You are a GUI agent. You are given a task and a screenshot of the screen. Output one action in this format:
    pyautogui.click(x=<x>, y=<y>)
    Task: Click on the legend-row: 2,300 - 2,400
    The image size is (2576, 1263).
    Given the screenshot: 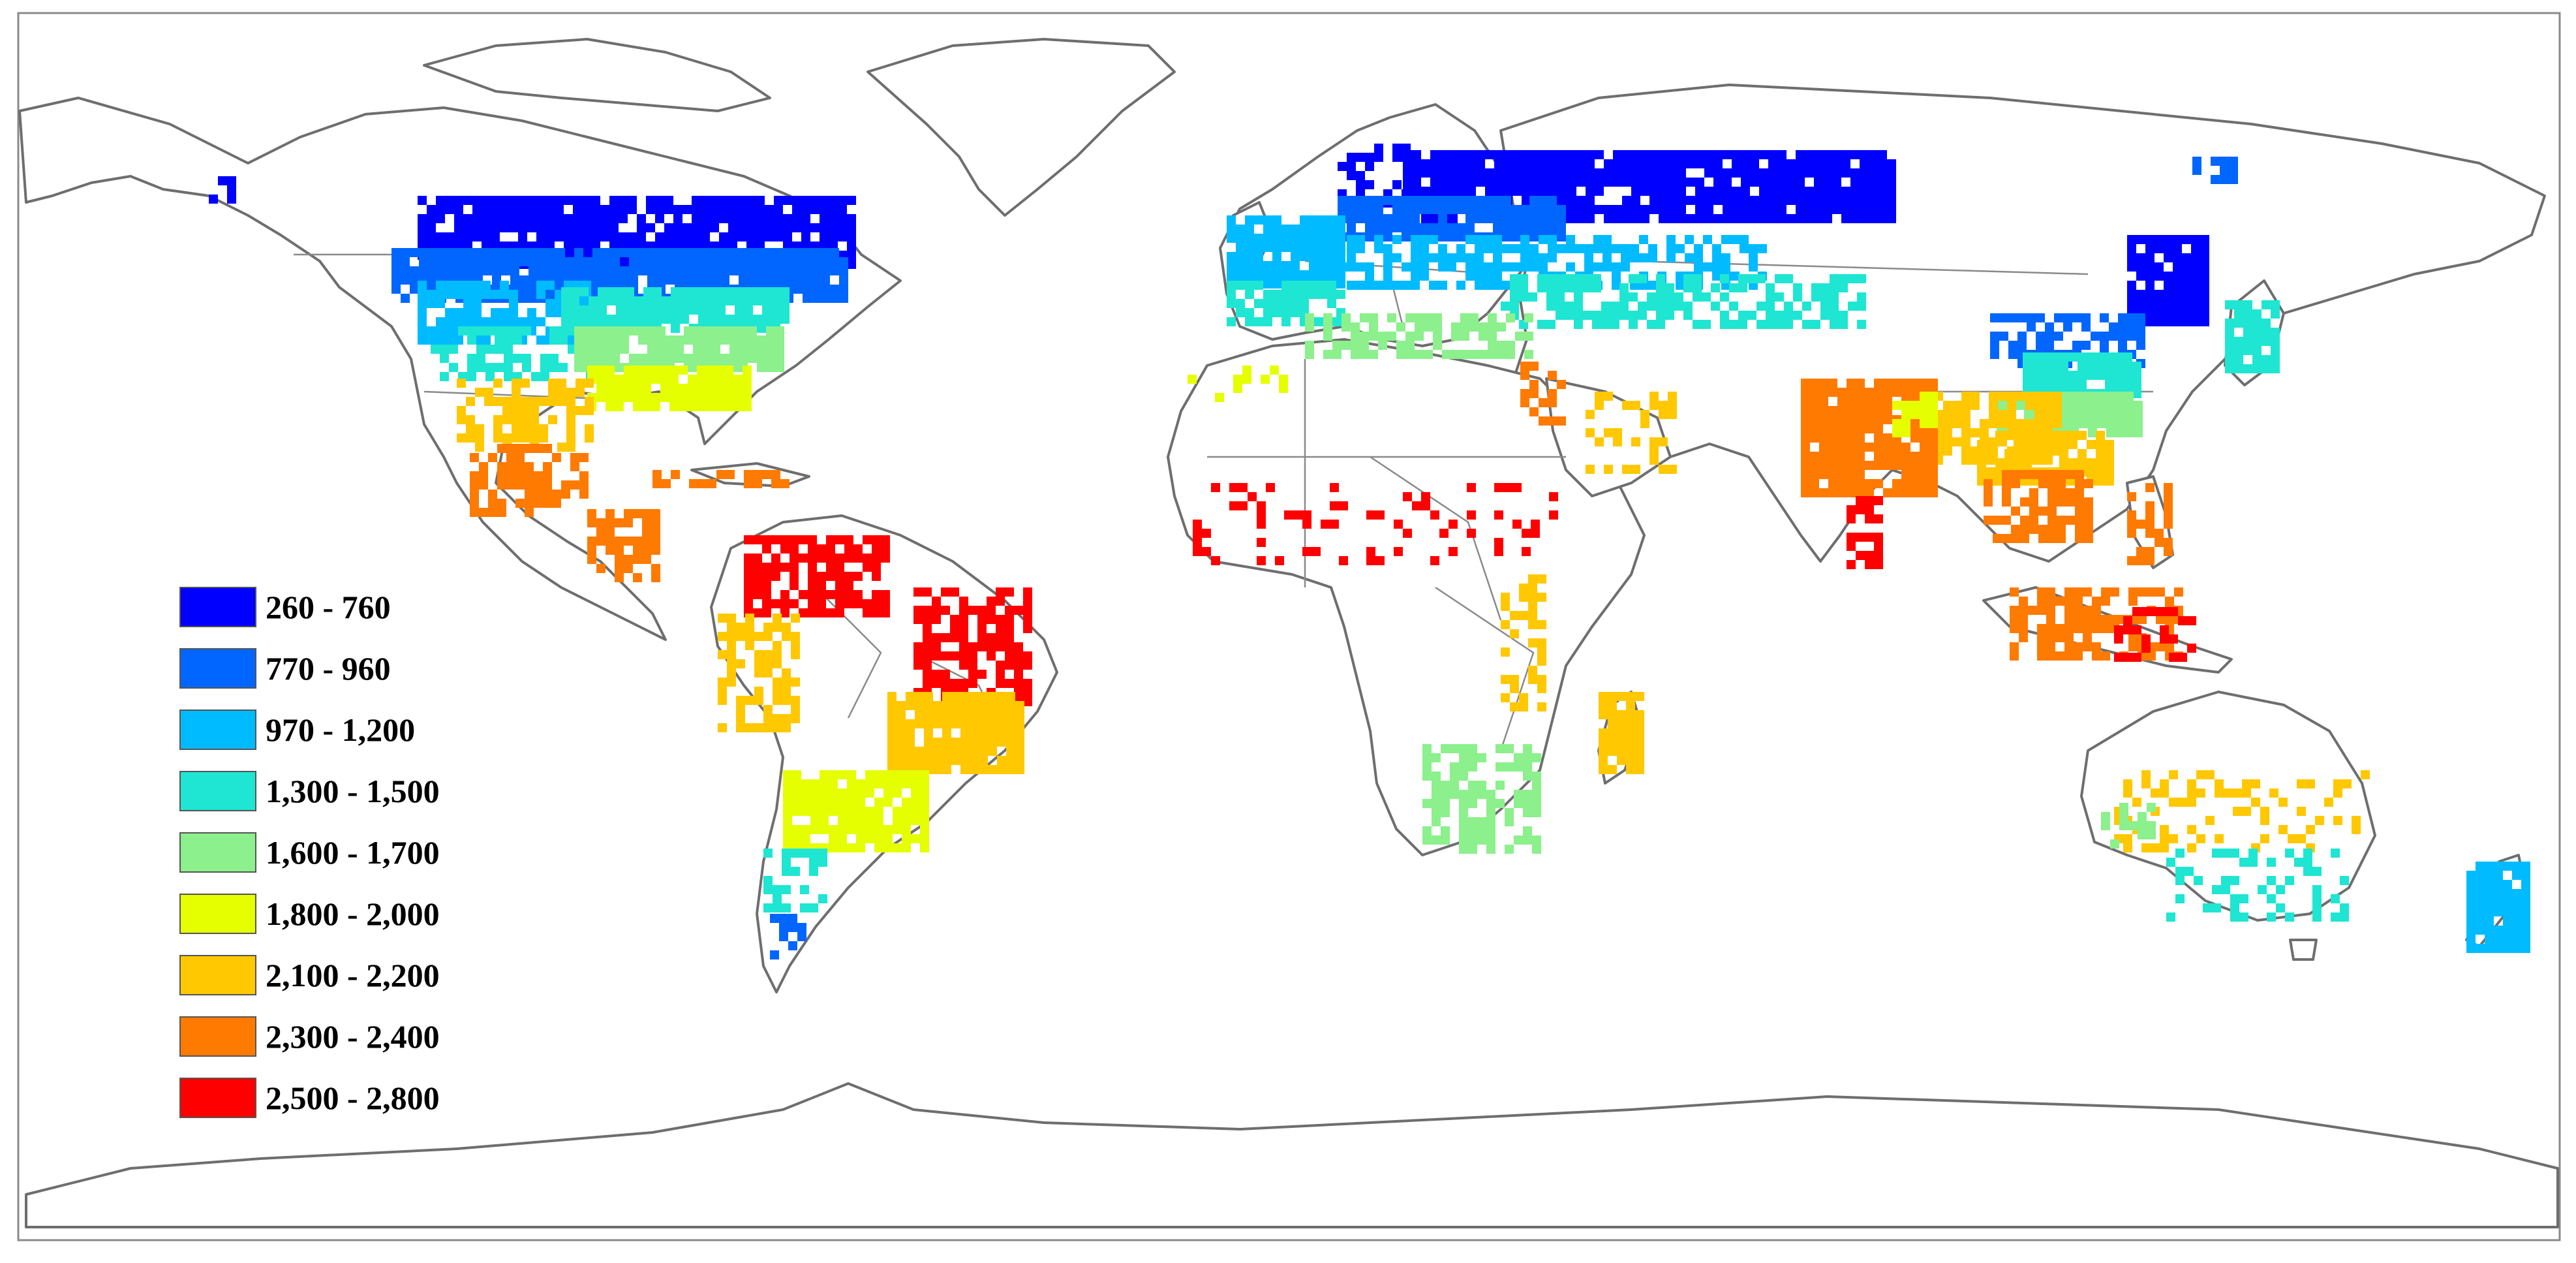 What is the action you would take?
    pyautogui.click(x=362, y=1036)
    